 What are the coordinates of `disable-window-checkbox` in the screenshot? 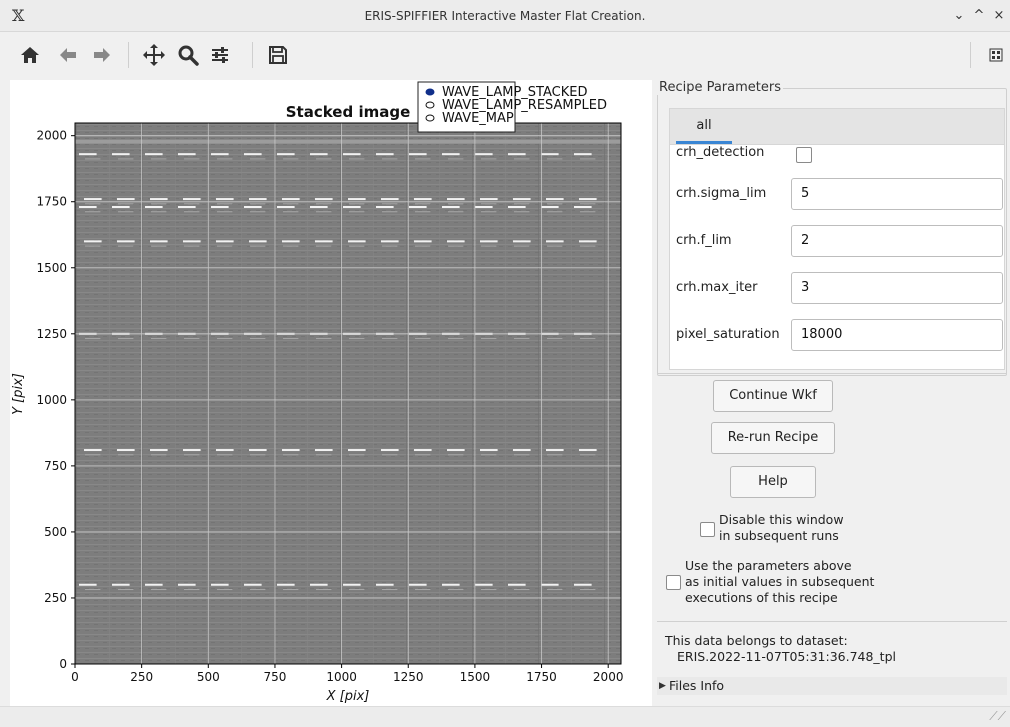 It's located at (707, 529).